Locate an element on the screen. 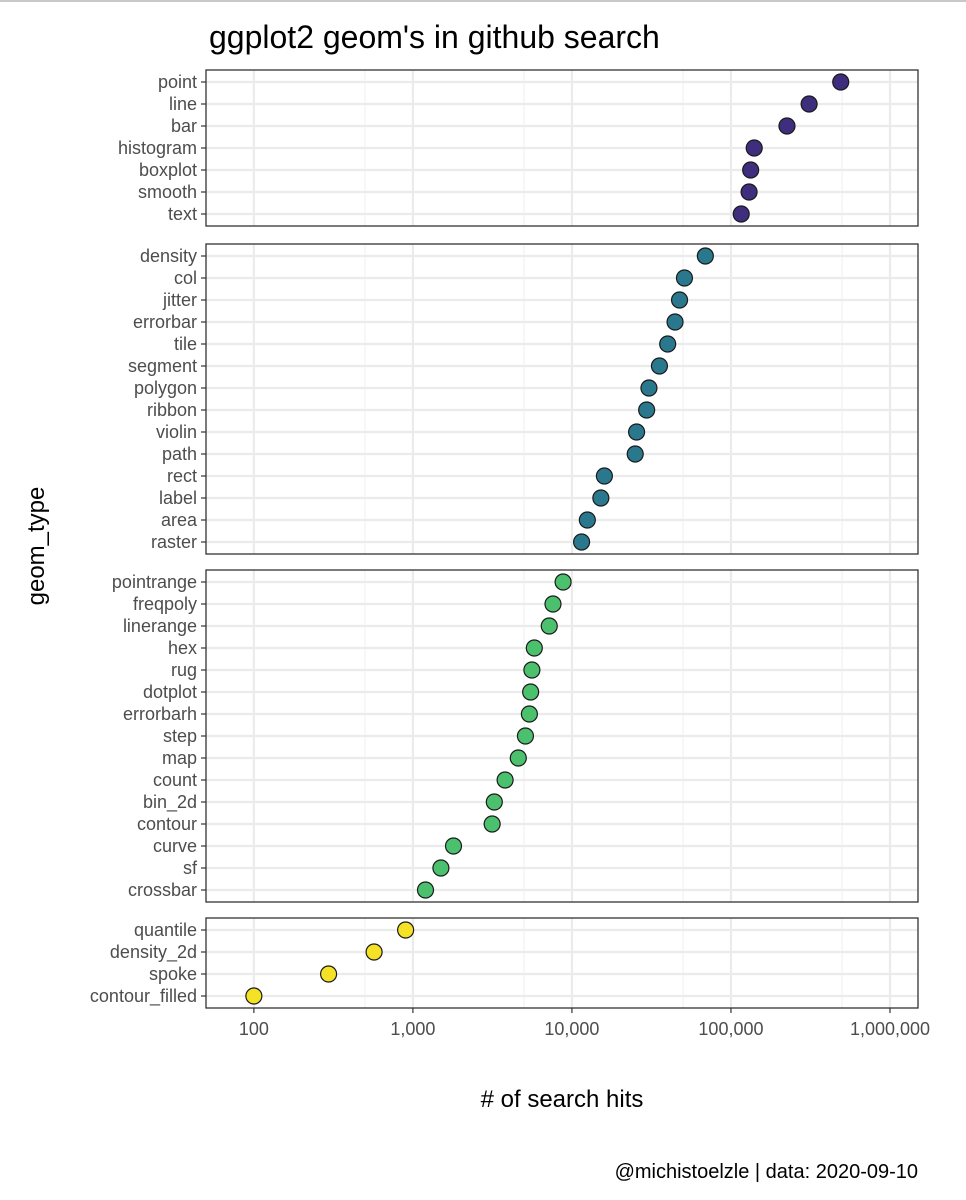 The width and height of the screenshot is (966, 1200). y-tick-label-area: area is located at coordinates (179, 520).